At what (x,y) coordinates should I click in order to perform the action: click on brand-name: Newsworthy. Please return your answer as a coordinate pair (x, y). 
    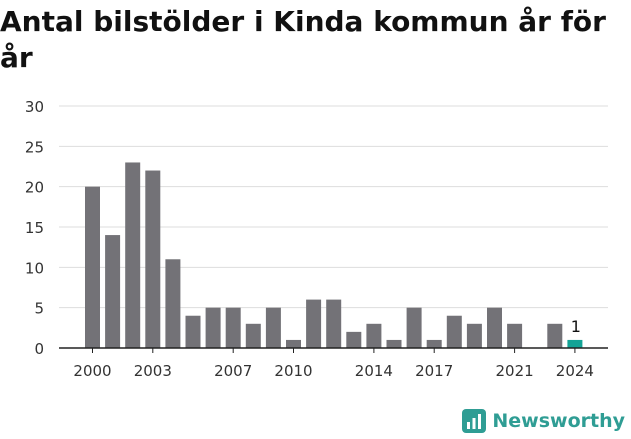
    Looking at the image, I should click on (558, 421).